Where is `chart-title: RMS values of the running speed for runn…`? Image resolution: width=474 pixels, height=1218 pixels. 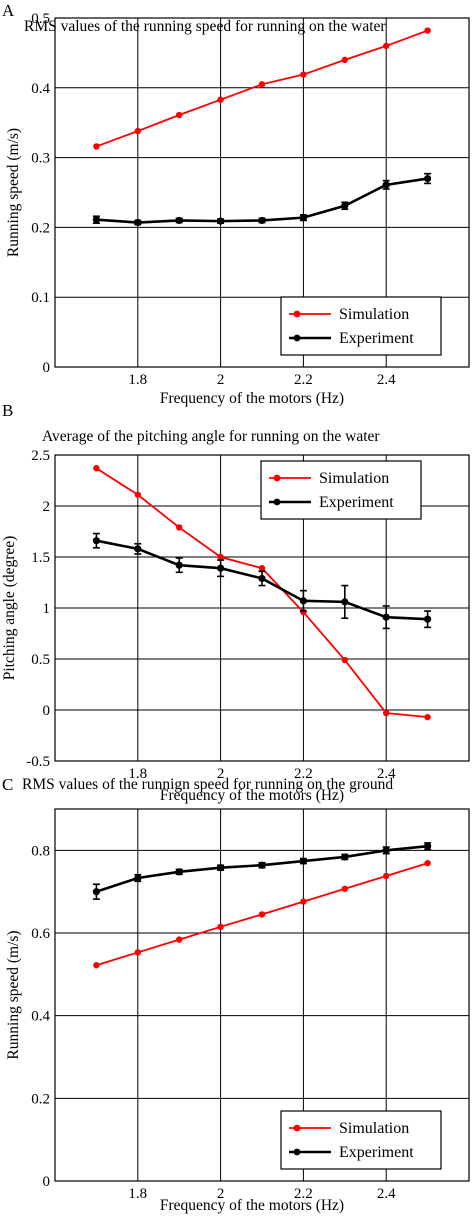
chart-title: RMS values of the running speed for runn… is located at coordinates (205, 26).